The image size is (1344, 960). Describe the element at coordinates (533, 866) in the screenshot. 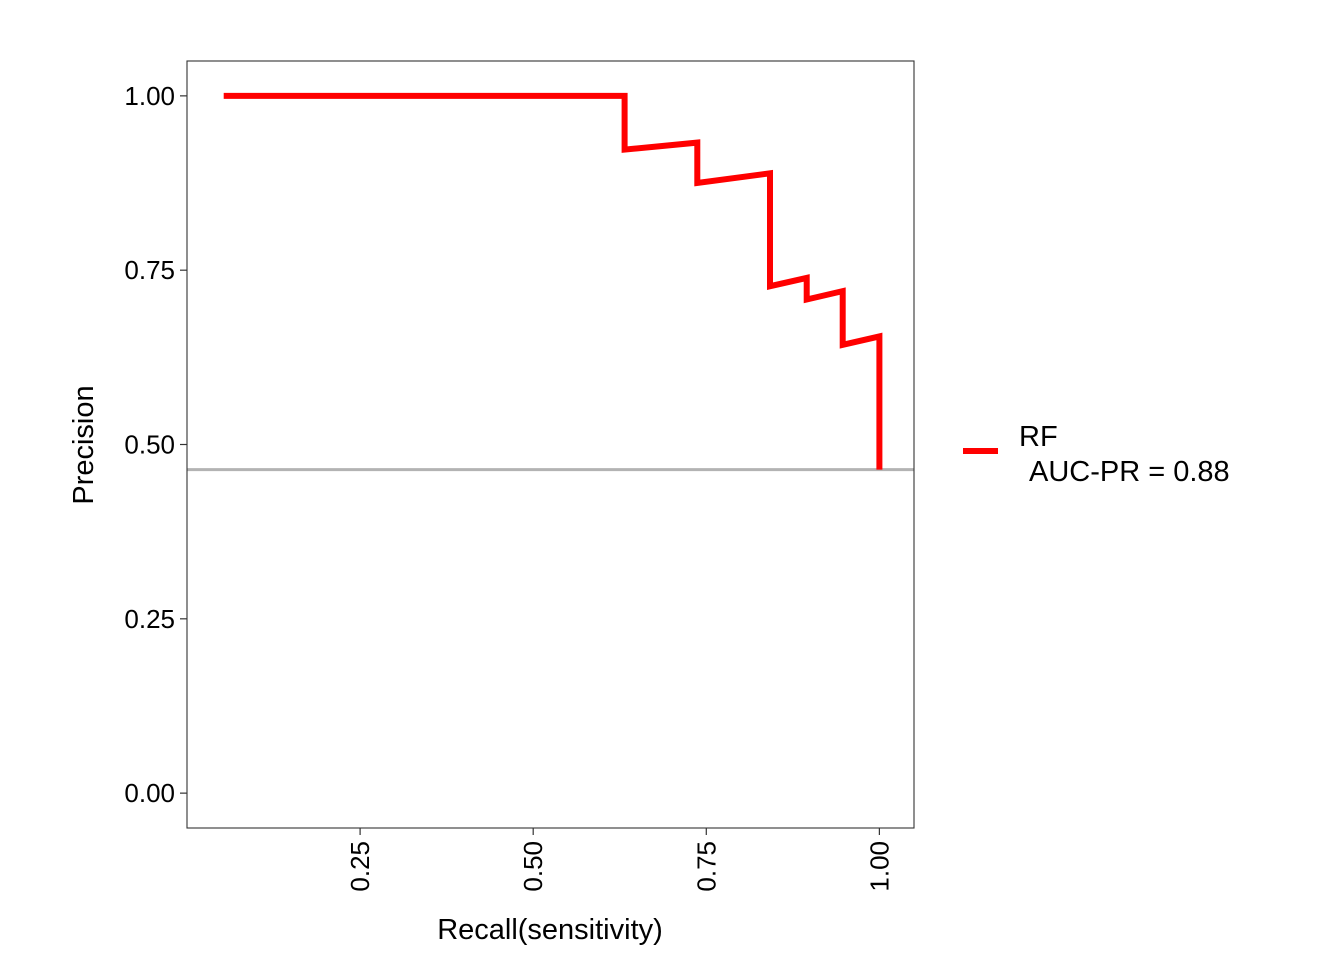

I see `x-tick-label: 0.50` at that location.